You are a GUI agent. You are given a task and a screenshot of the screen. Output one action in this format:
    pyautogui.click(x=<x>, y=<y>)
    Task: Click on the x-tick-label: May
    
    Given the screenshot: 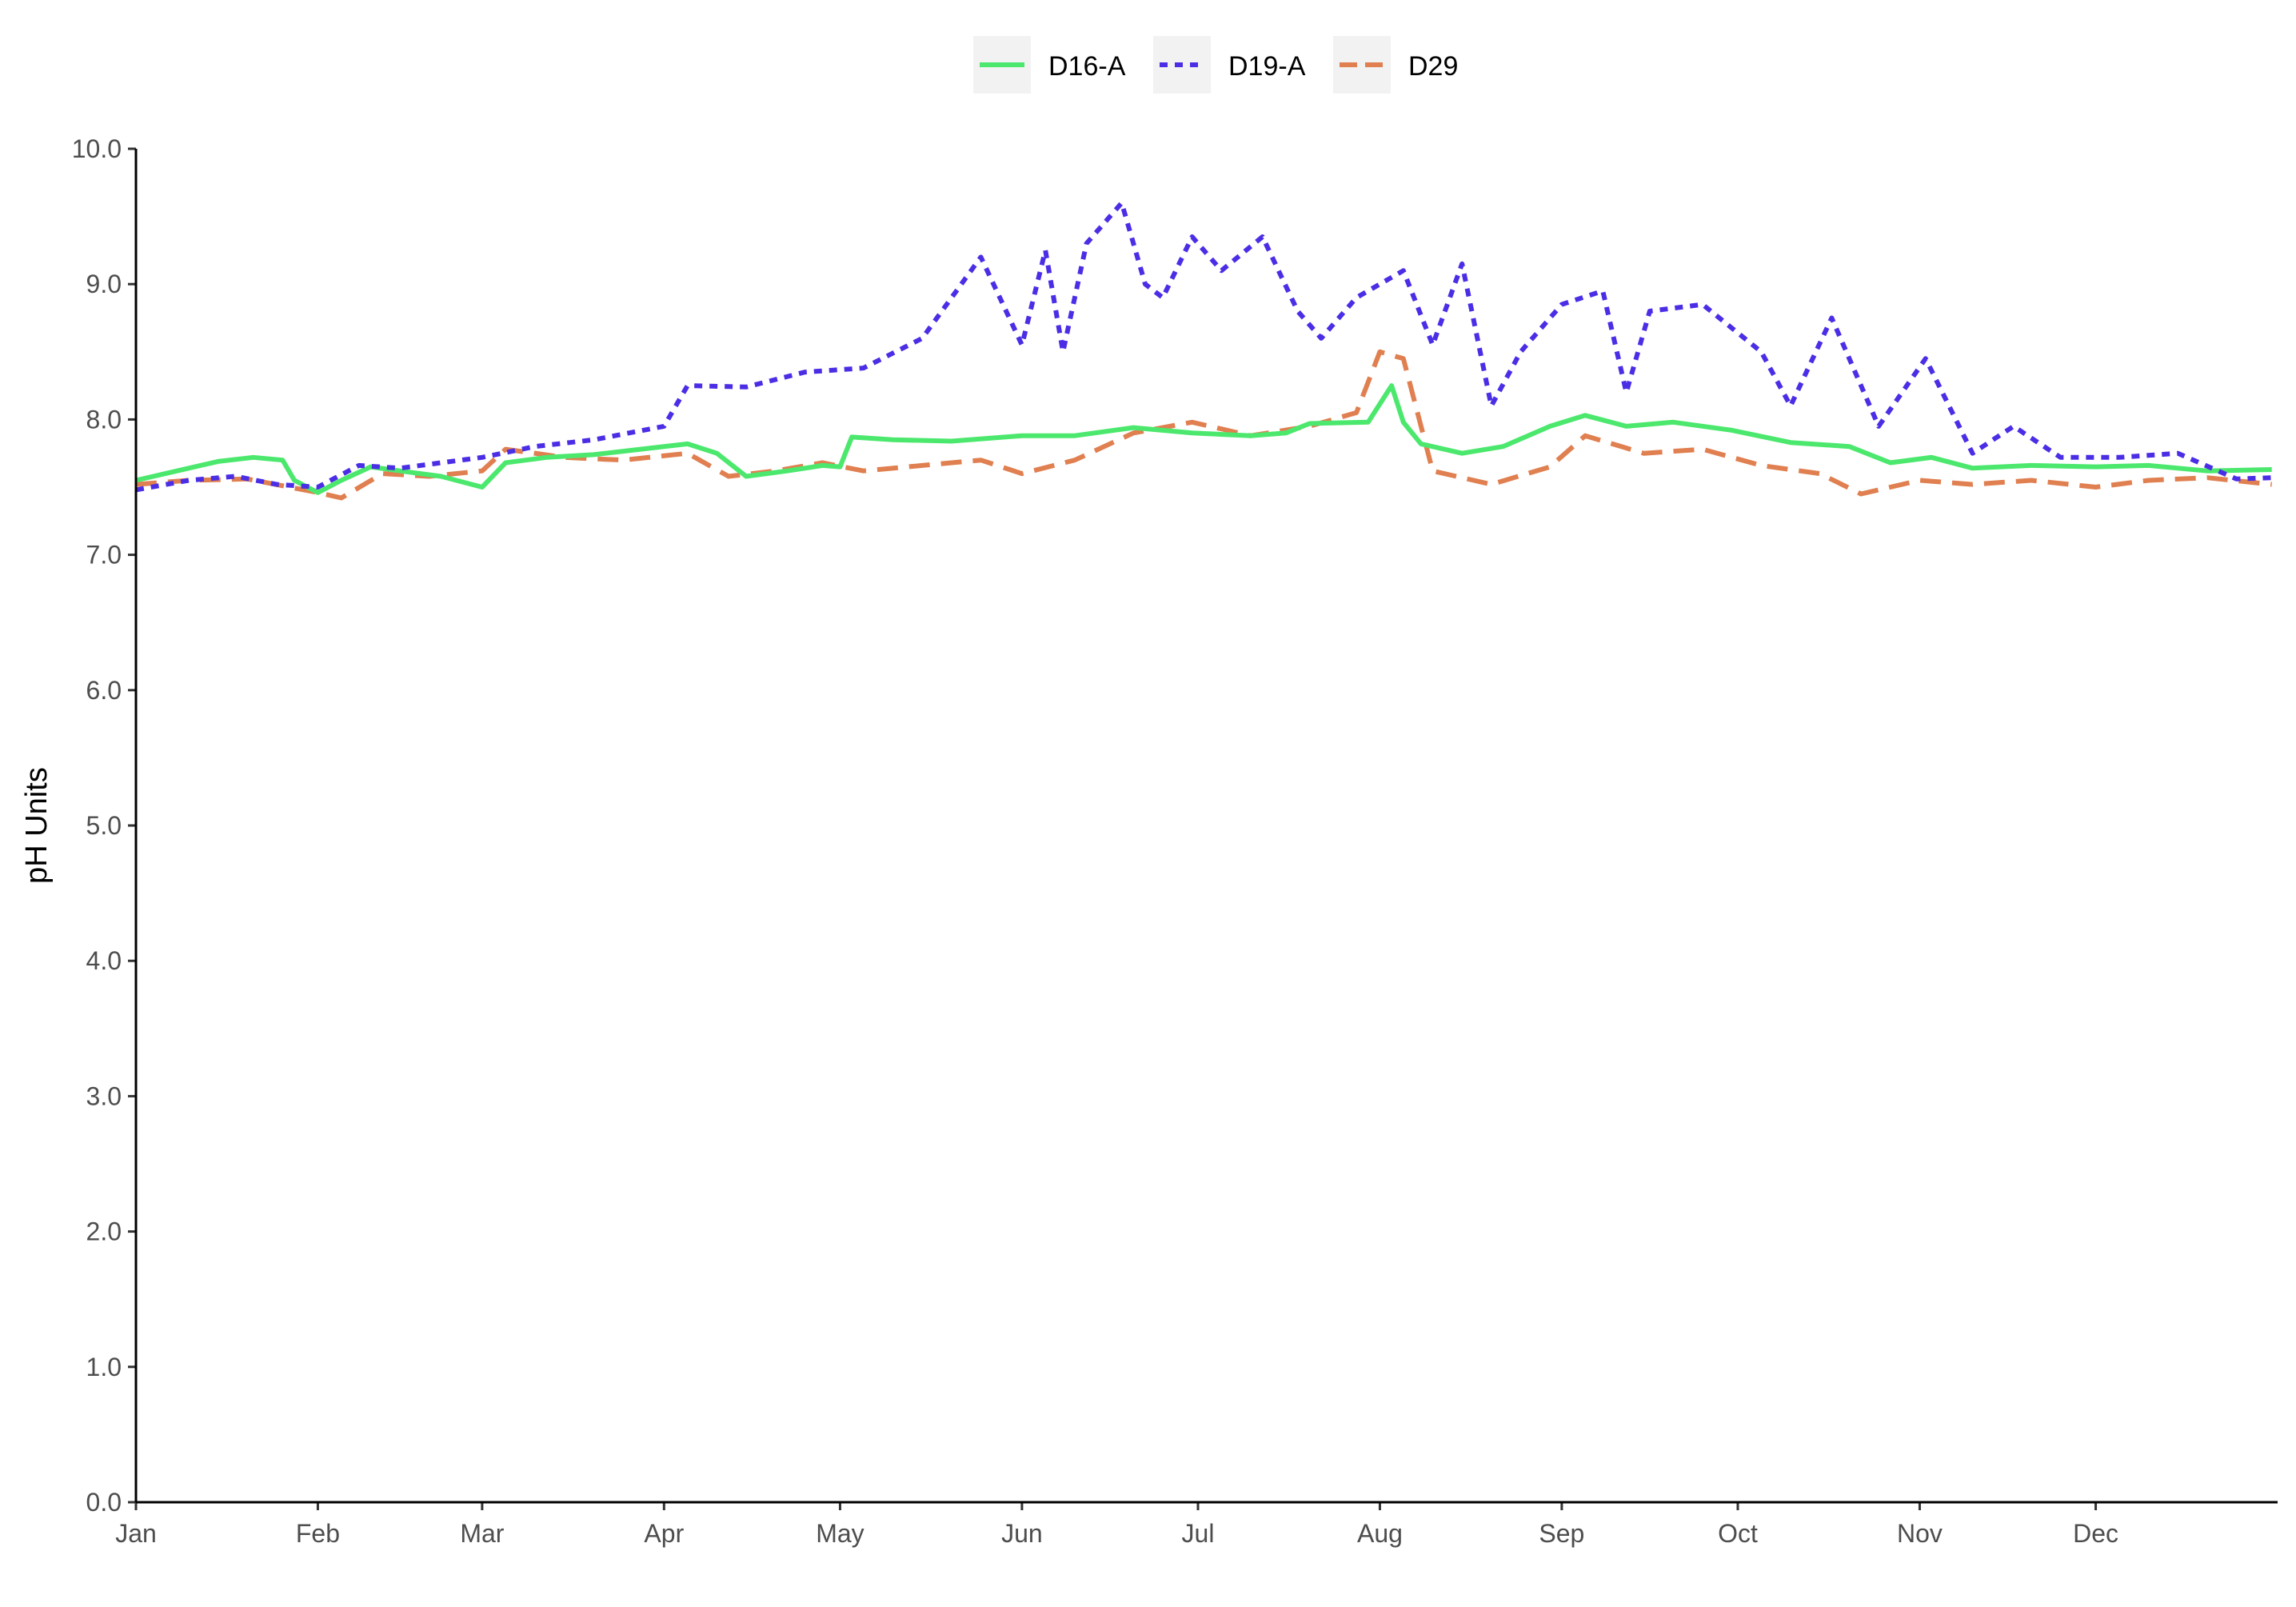 What is the action you would take?
    pyautogui.click(x=840, y=1533)
    